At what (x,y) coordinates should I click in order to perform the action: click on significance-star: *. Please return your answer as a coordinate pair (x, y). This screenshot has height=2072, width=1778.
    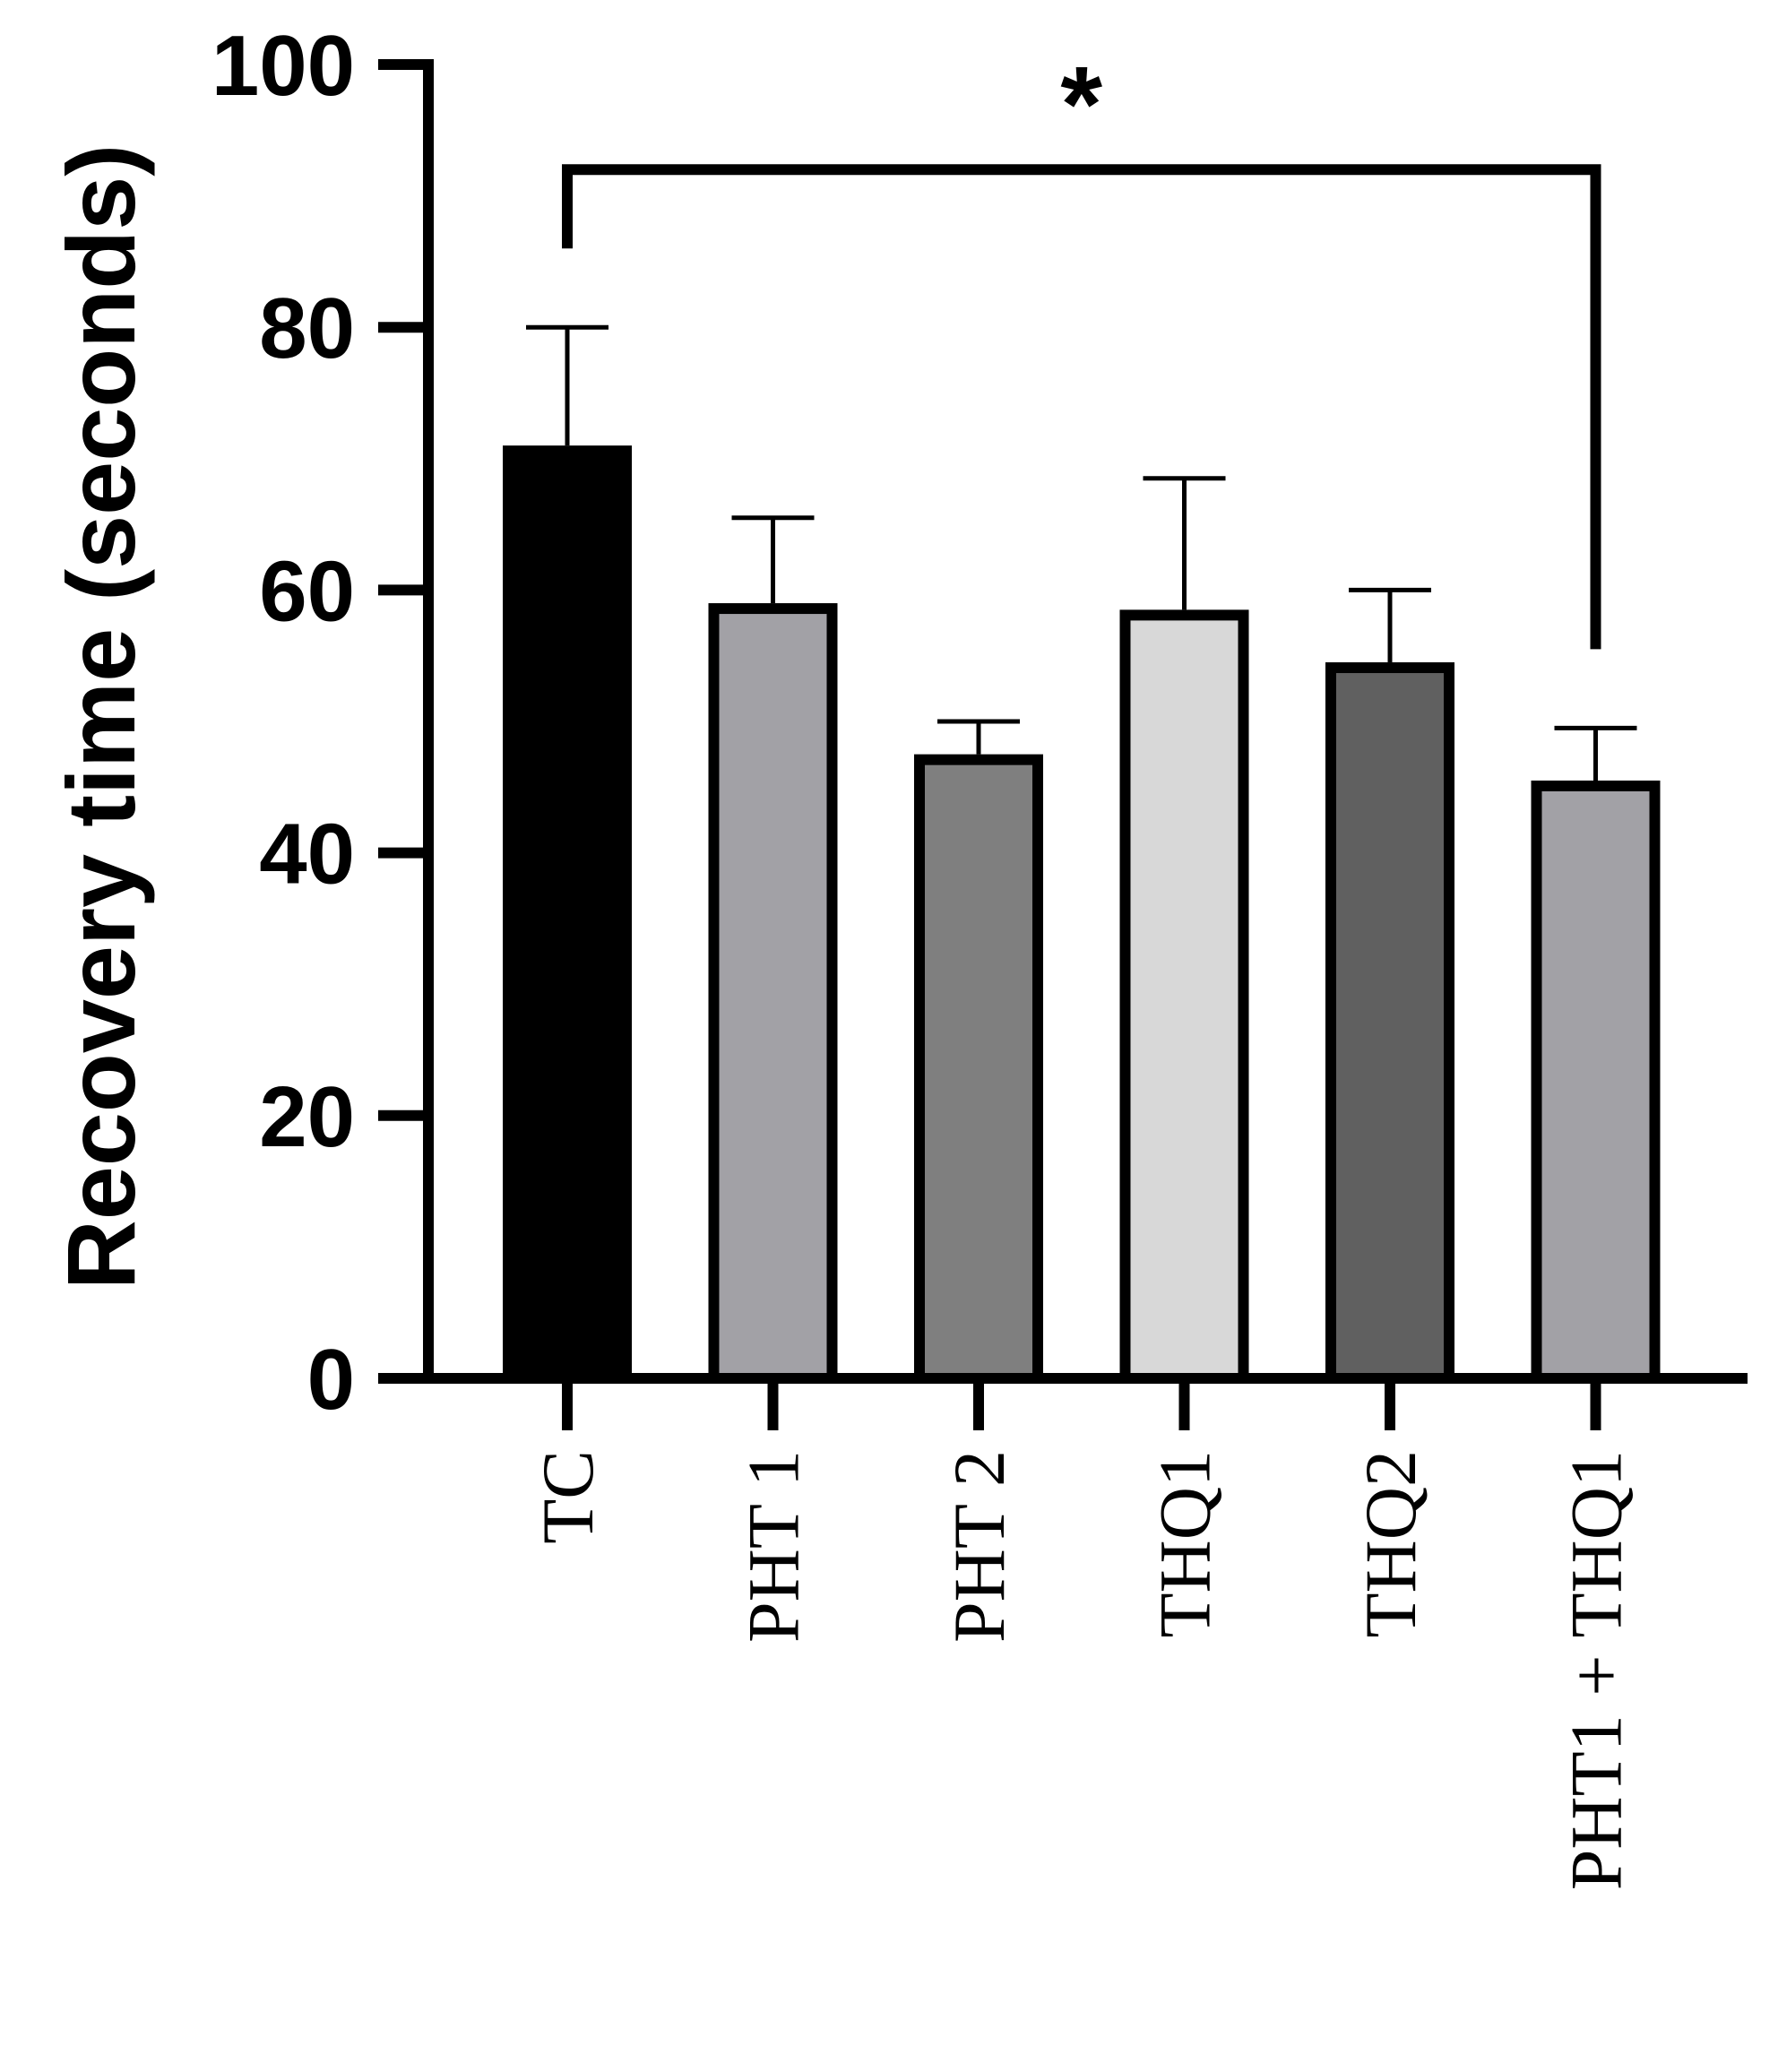
    Looking at the image, I should click on (1081, 104).